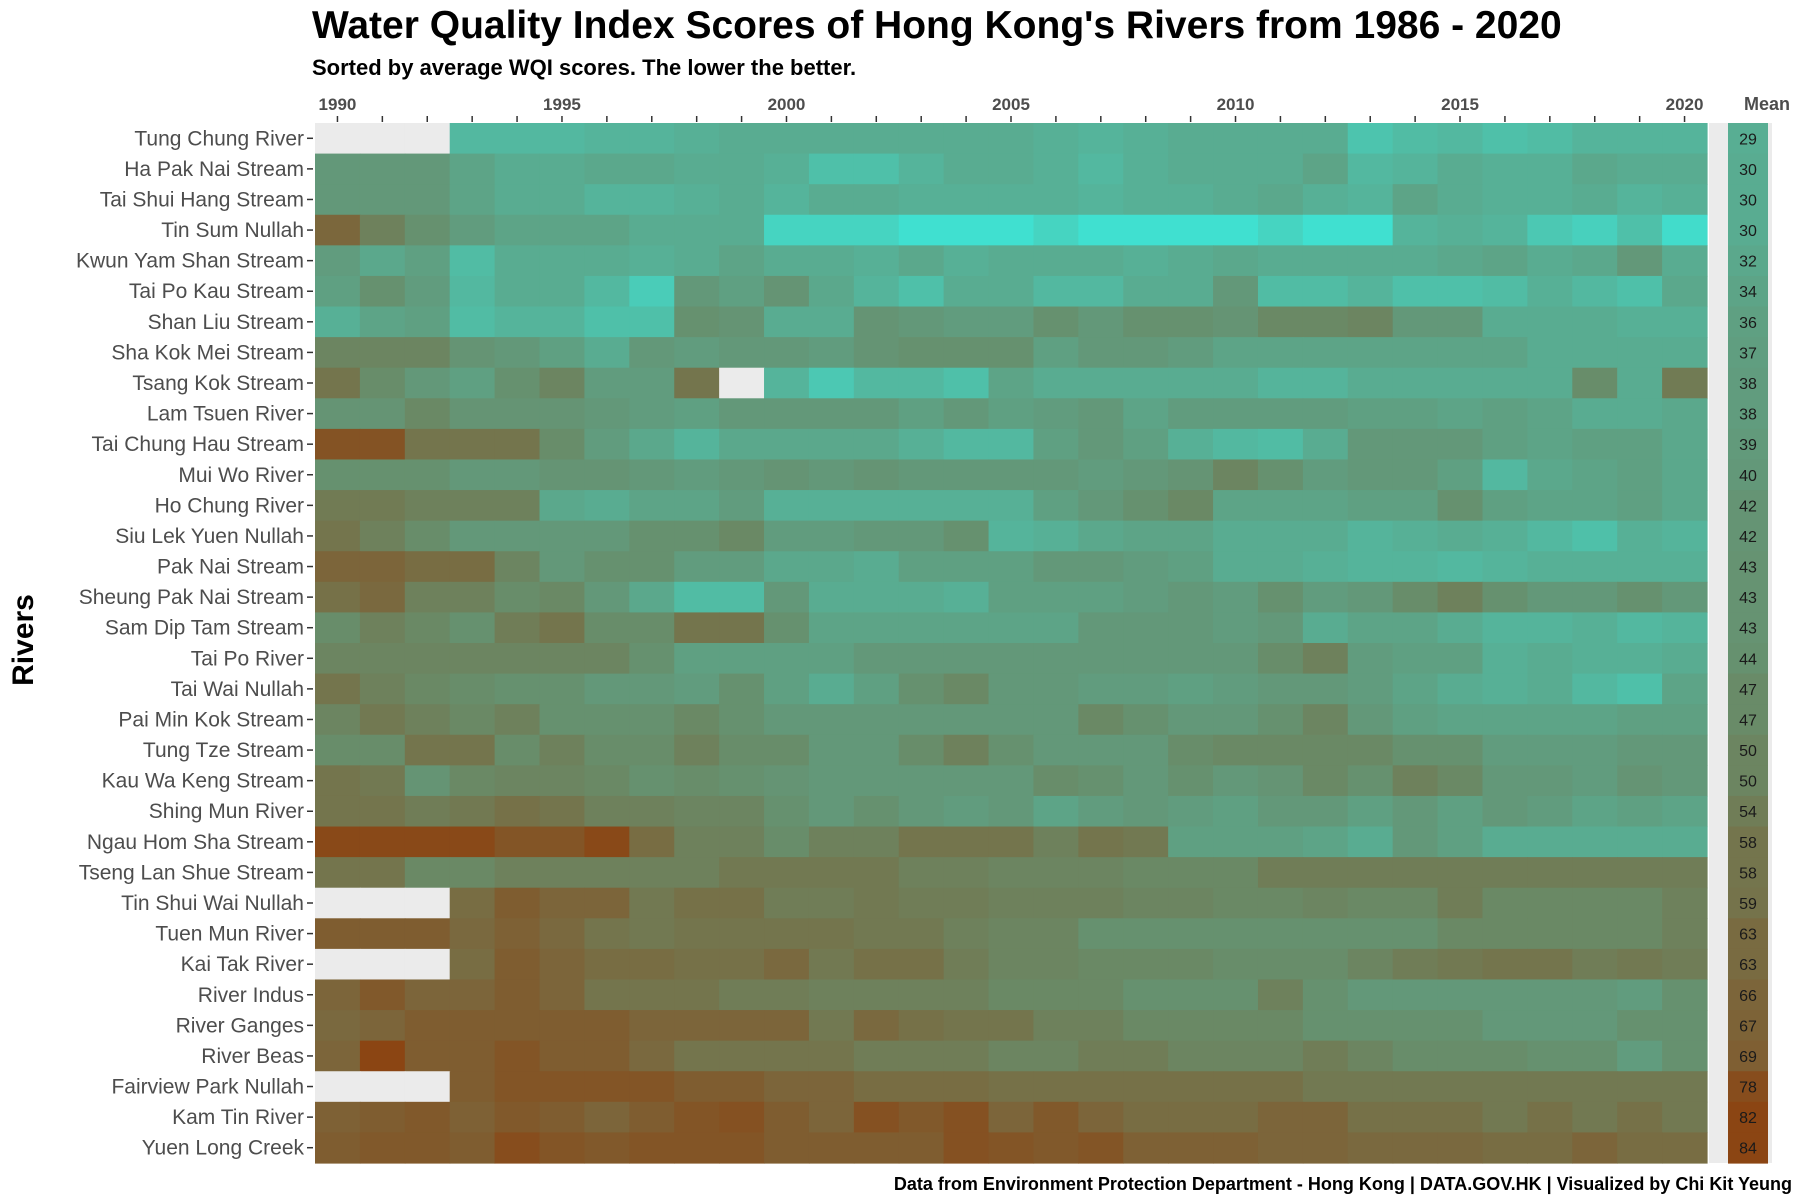 This screenshot has width=1800, height=1200. Describe the element at coordinates (1748, 323) in the screenshot. I see `mean-value-label: 36` at that location.